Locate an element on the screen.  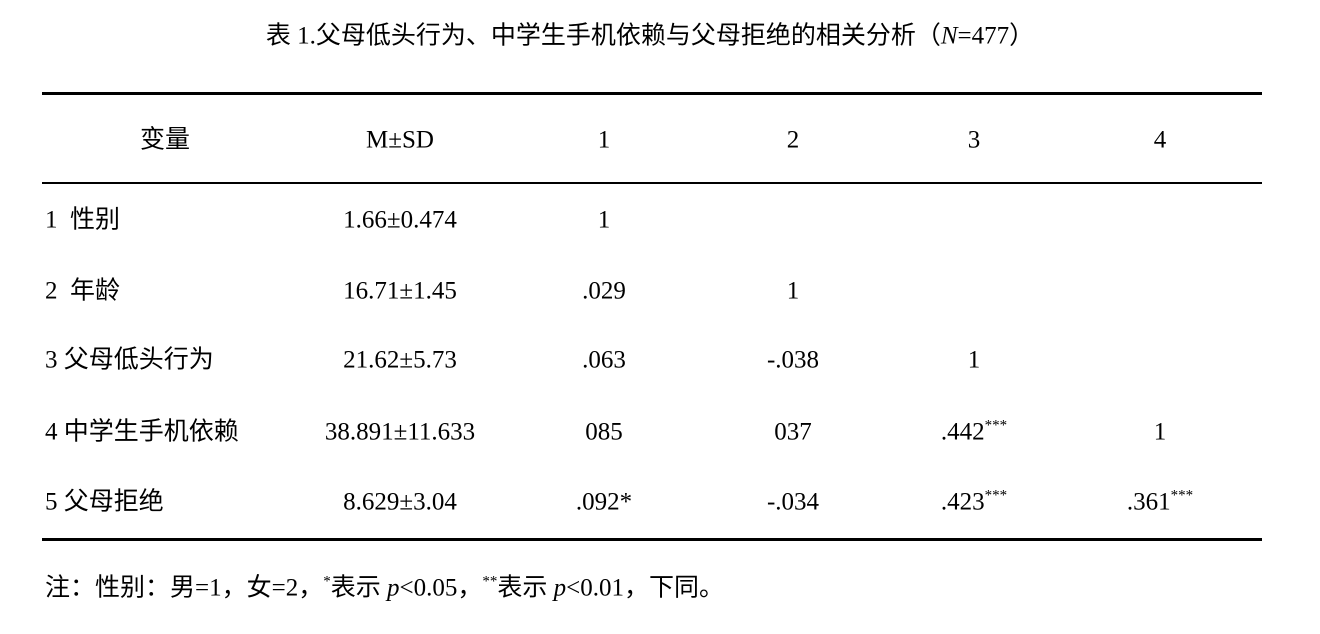
cell: 037 is located at coordinates (793, 432).